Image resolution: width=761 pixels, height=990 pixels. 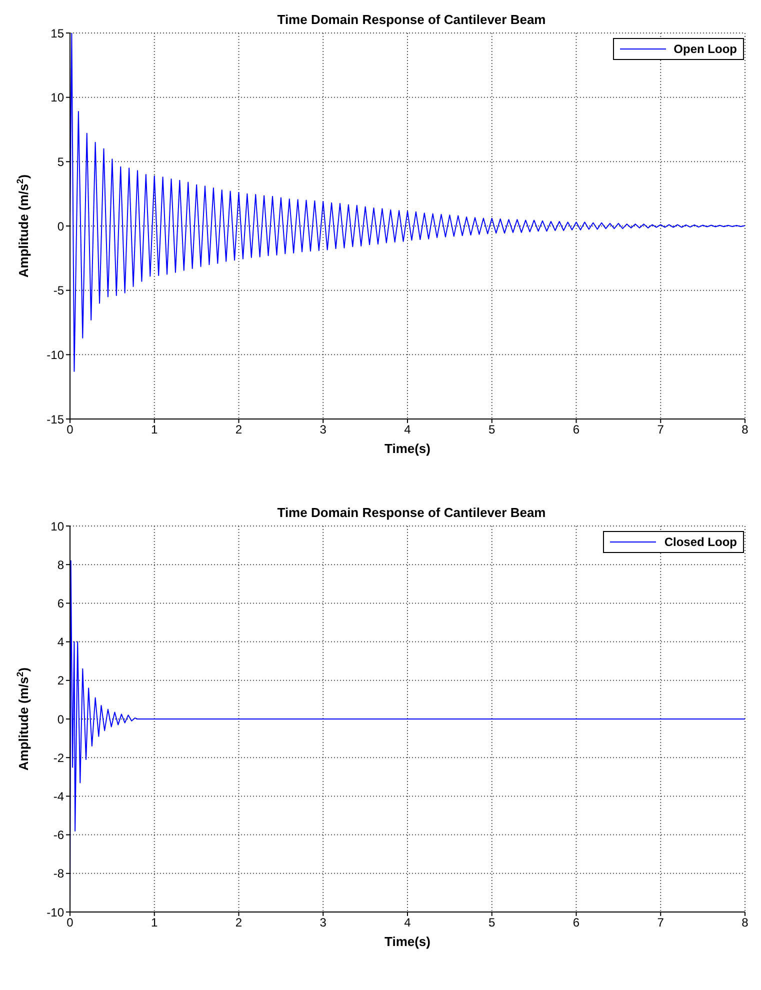 What do you see at coordinates (58, 835) in the screenshot?
I see `y-tick-label: -6` at bounding box center [58, 835].